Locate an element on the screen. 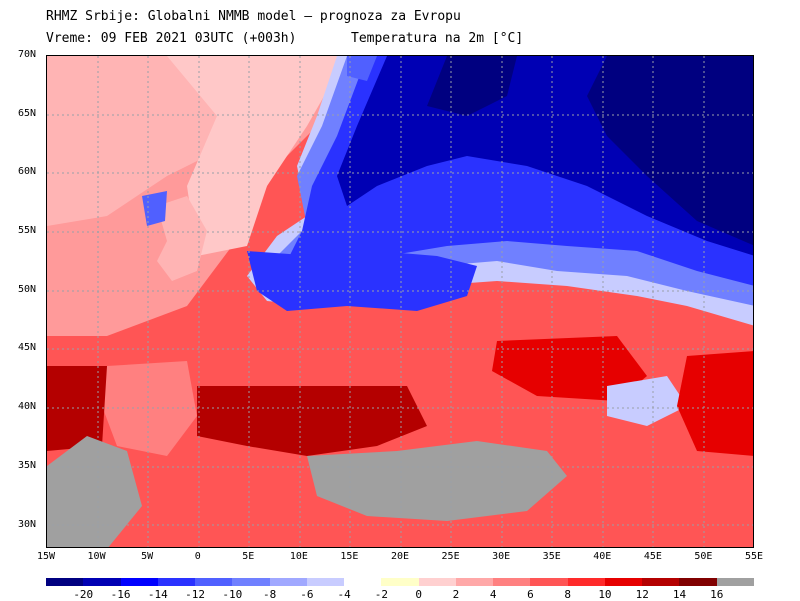 The height and width of the screenshot is (601, 800). colorbar-tick-label: 4 is located at coordinates (493, 594).